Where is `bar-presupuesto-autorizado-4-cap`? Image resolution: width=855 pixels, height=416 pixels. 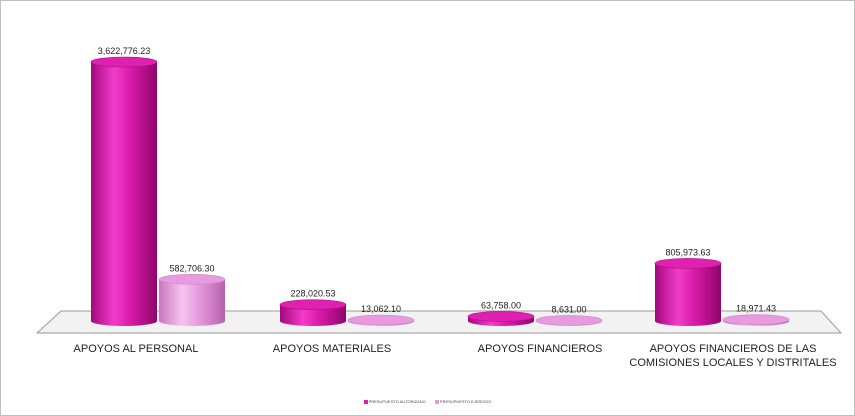 bar-presupuesto-autorizado-4-cap is located at coordinates (688, 263).